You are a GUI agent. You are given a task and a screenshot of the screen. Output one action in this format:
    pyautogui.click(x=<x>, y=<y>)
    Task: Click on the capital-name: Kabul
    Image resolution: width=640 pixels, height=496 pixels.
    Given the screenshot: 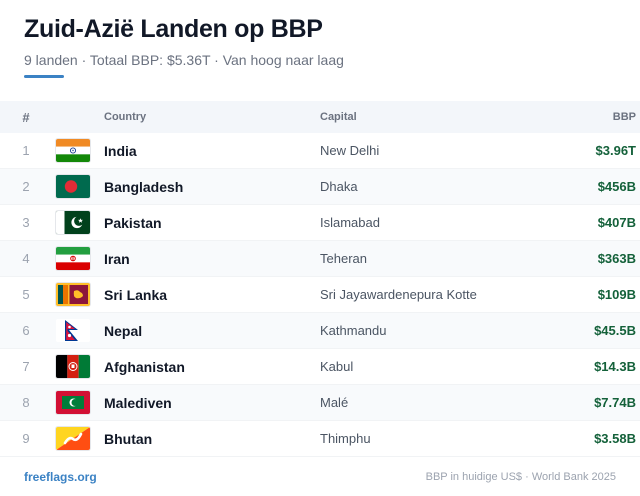 What is the action you would take?
    pyautogui.click(x=337, y=366)
    